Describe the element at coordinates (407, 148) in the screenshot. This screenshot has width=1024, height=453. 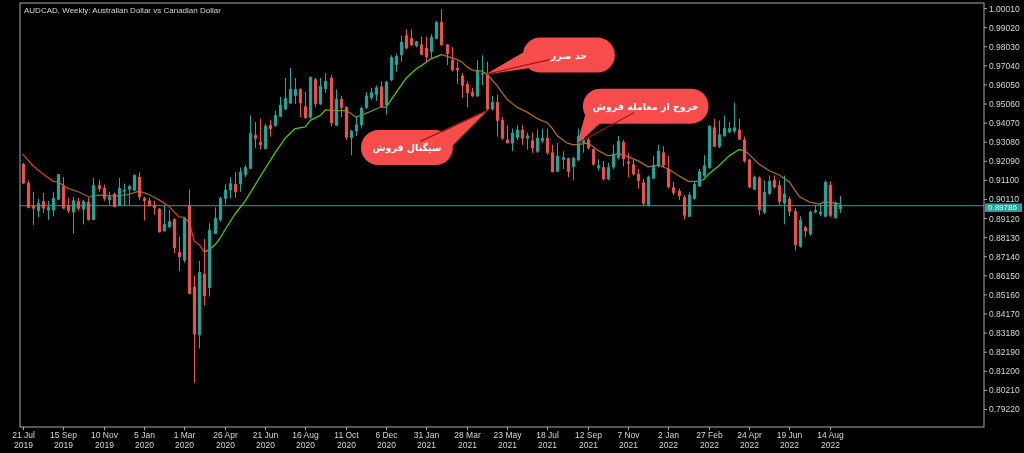
I see `annotation: سیگنال فروش` at that location.